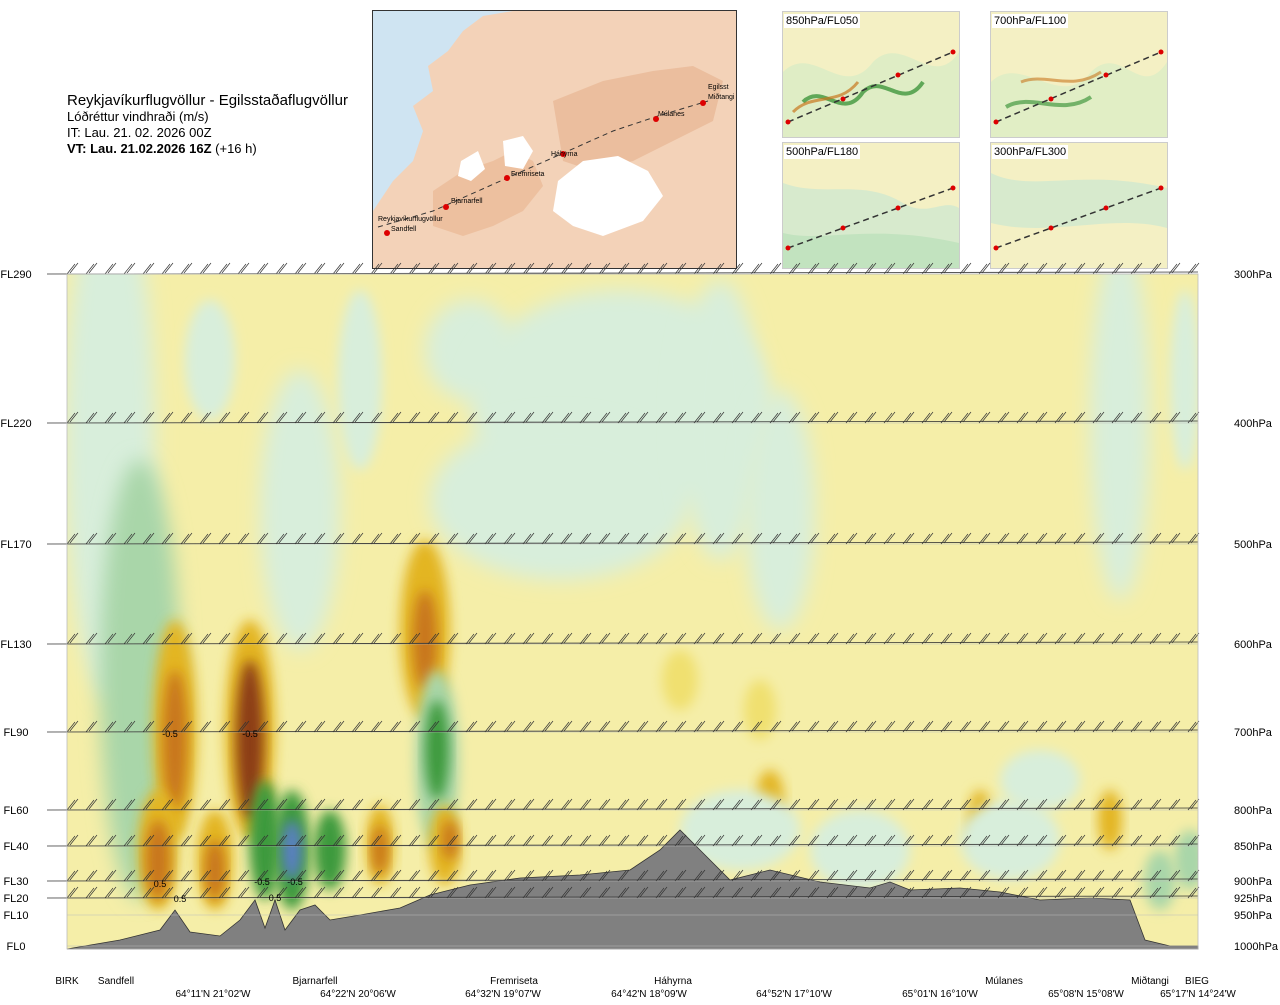 This screenshot has height=1005, width=1280. Describe the element at coordinates (608, 196) in the screenshot. I see `glacier-vatnajokull` at that location.